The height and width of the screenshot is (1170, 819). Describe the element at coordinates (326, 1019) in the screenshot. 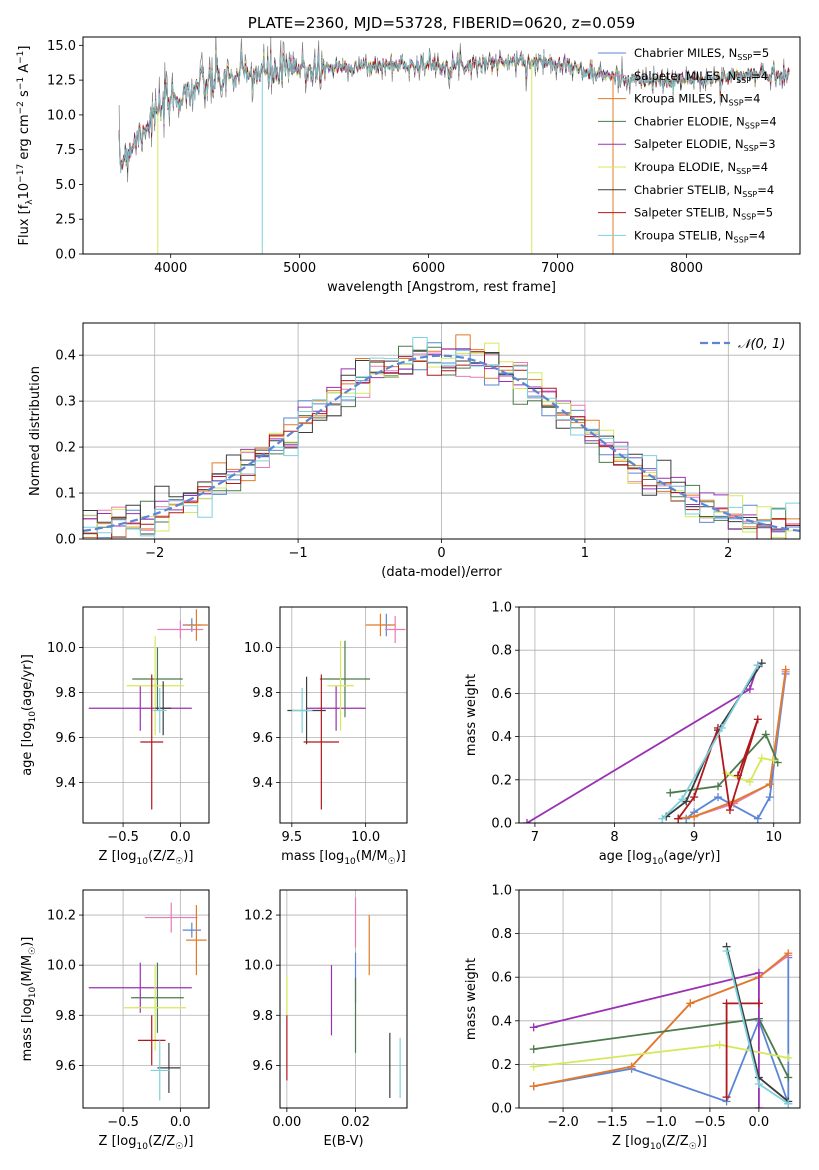

I see `panel-mass_vs_EBV: 0.00 0.02 9.6 9.8 10.0 10.2 E(B-V)` at that location.